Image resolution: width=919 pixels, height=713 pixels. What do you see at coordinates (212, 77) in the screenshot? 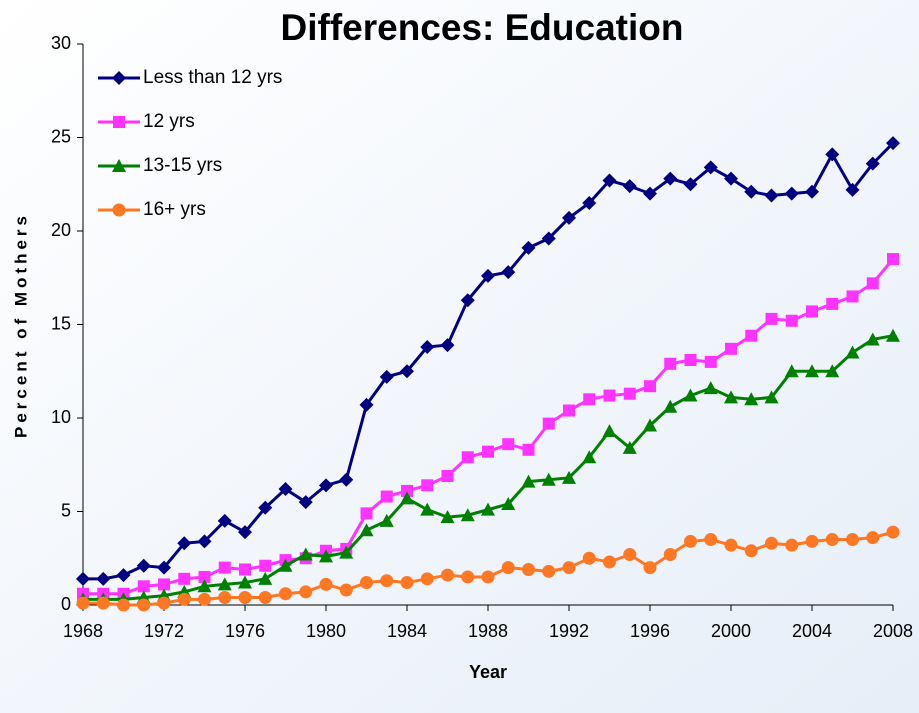
I see `legend-label: Less than 12 yrs` at bounding box center [212, 77].